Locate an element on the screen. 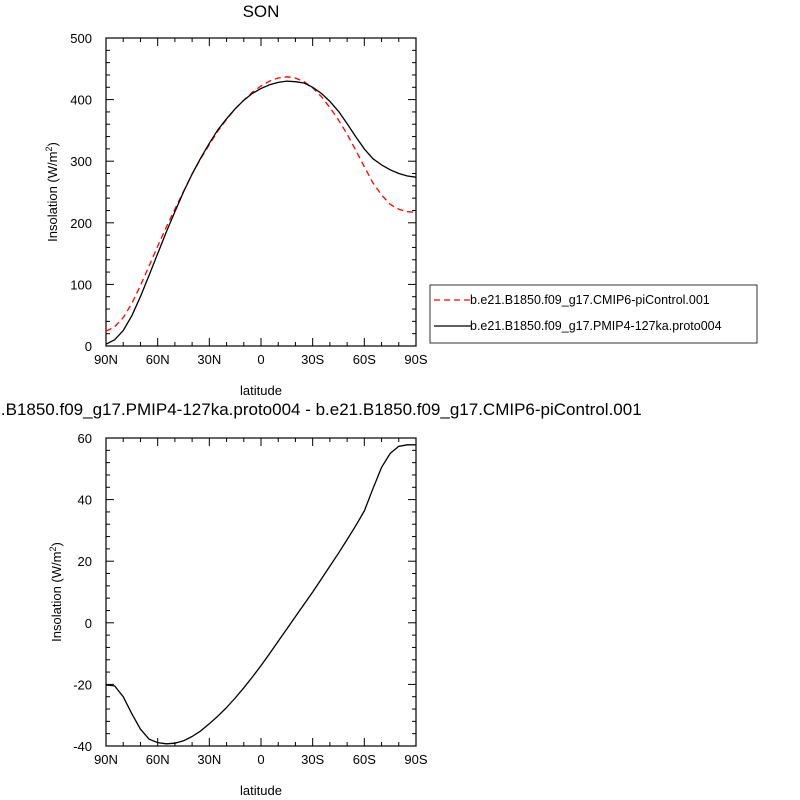 The image size is (800, 800). top-chart-title: SON is located at coordinates (261, 11).